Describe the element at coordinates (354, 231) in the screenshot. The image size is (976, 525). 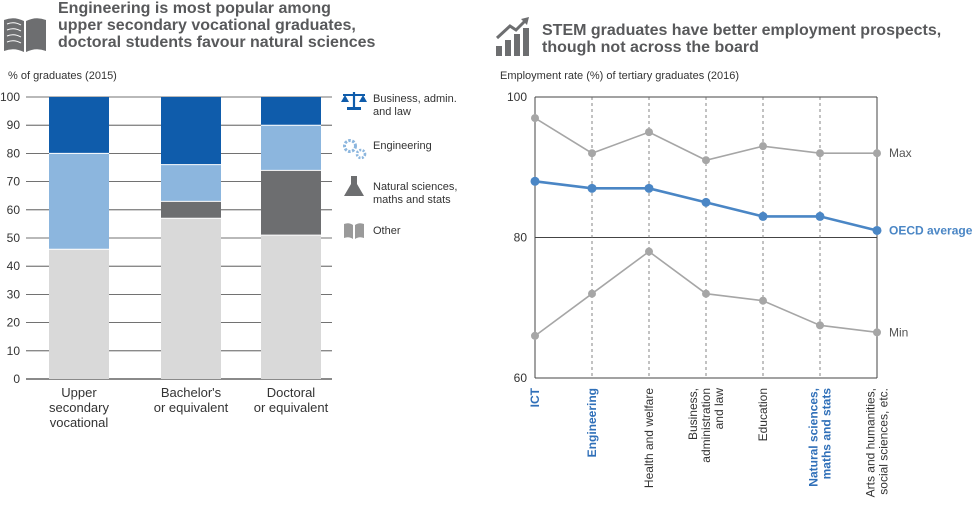
I see `open-book-icon` at that location.